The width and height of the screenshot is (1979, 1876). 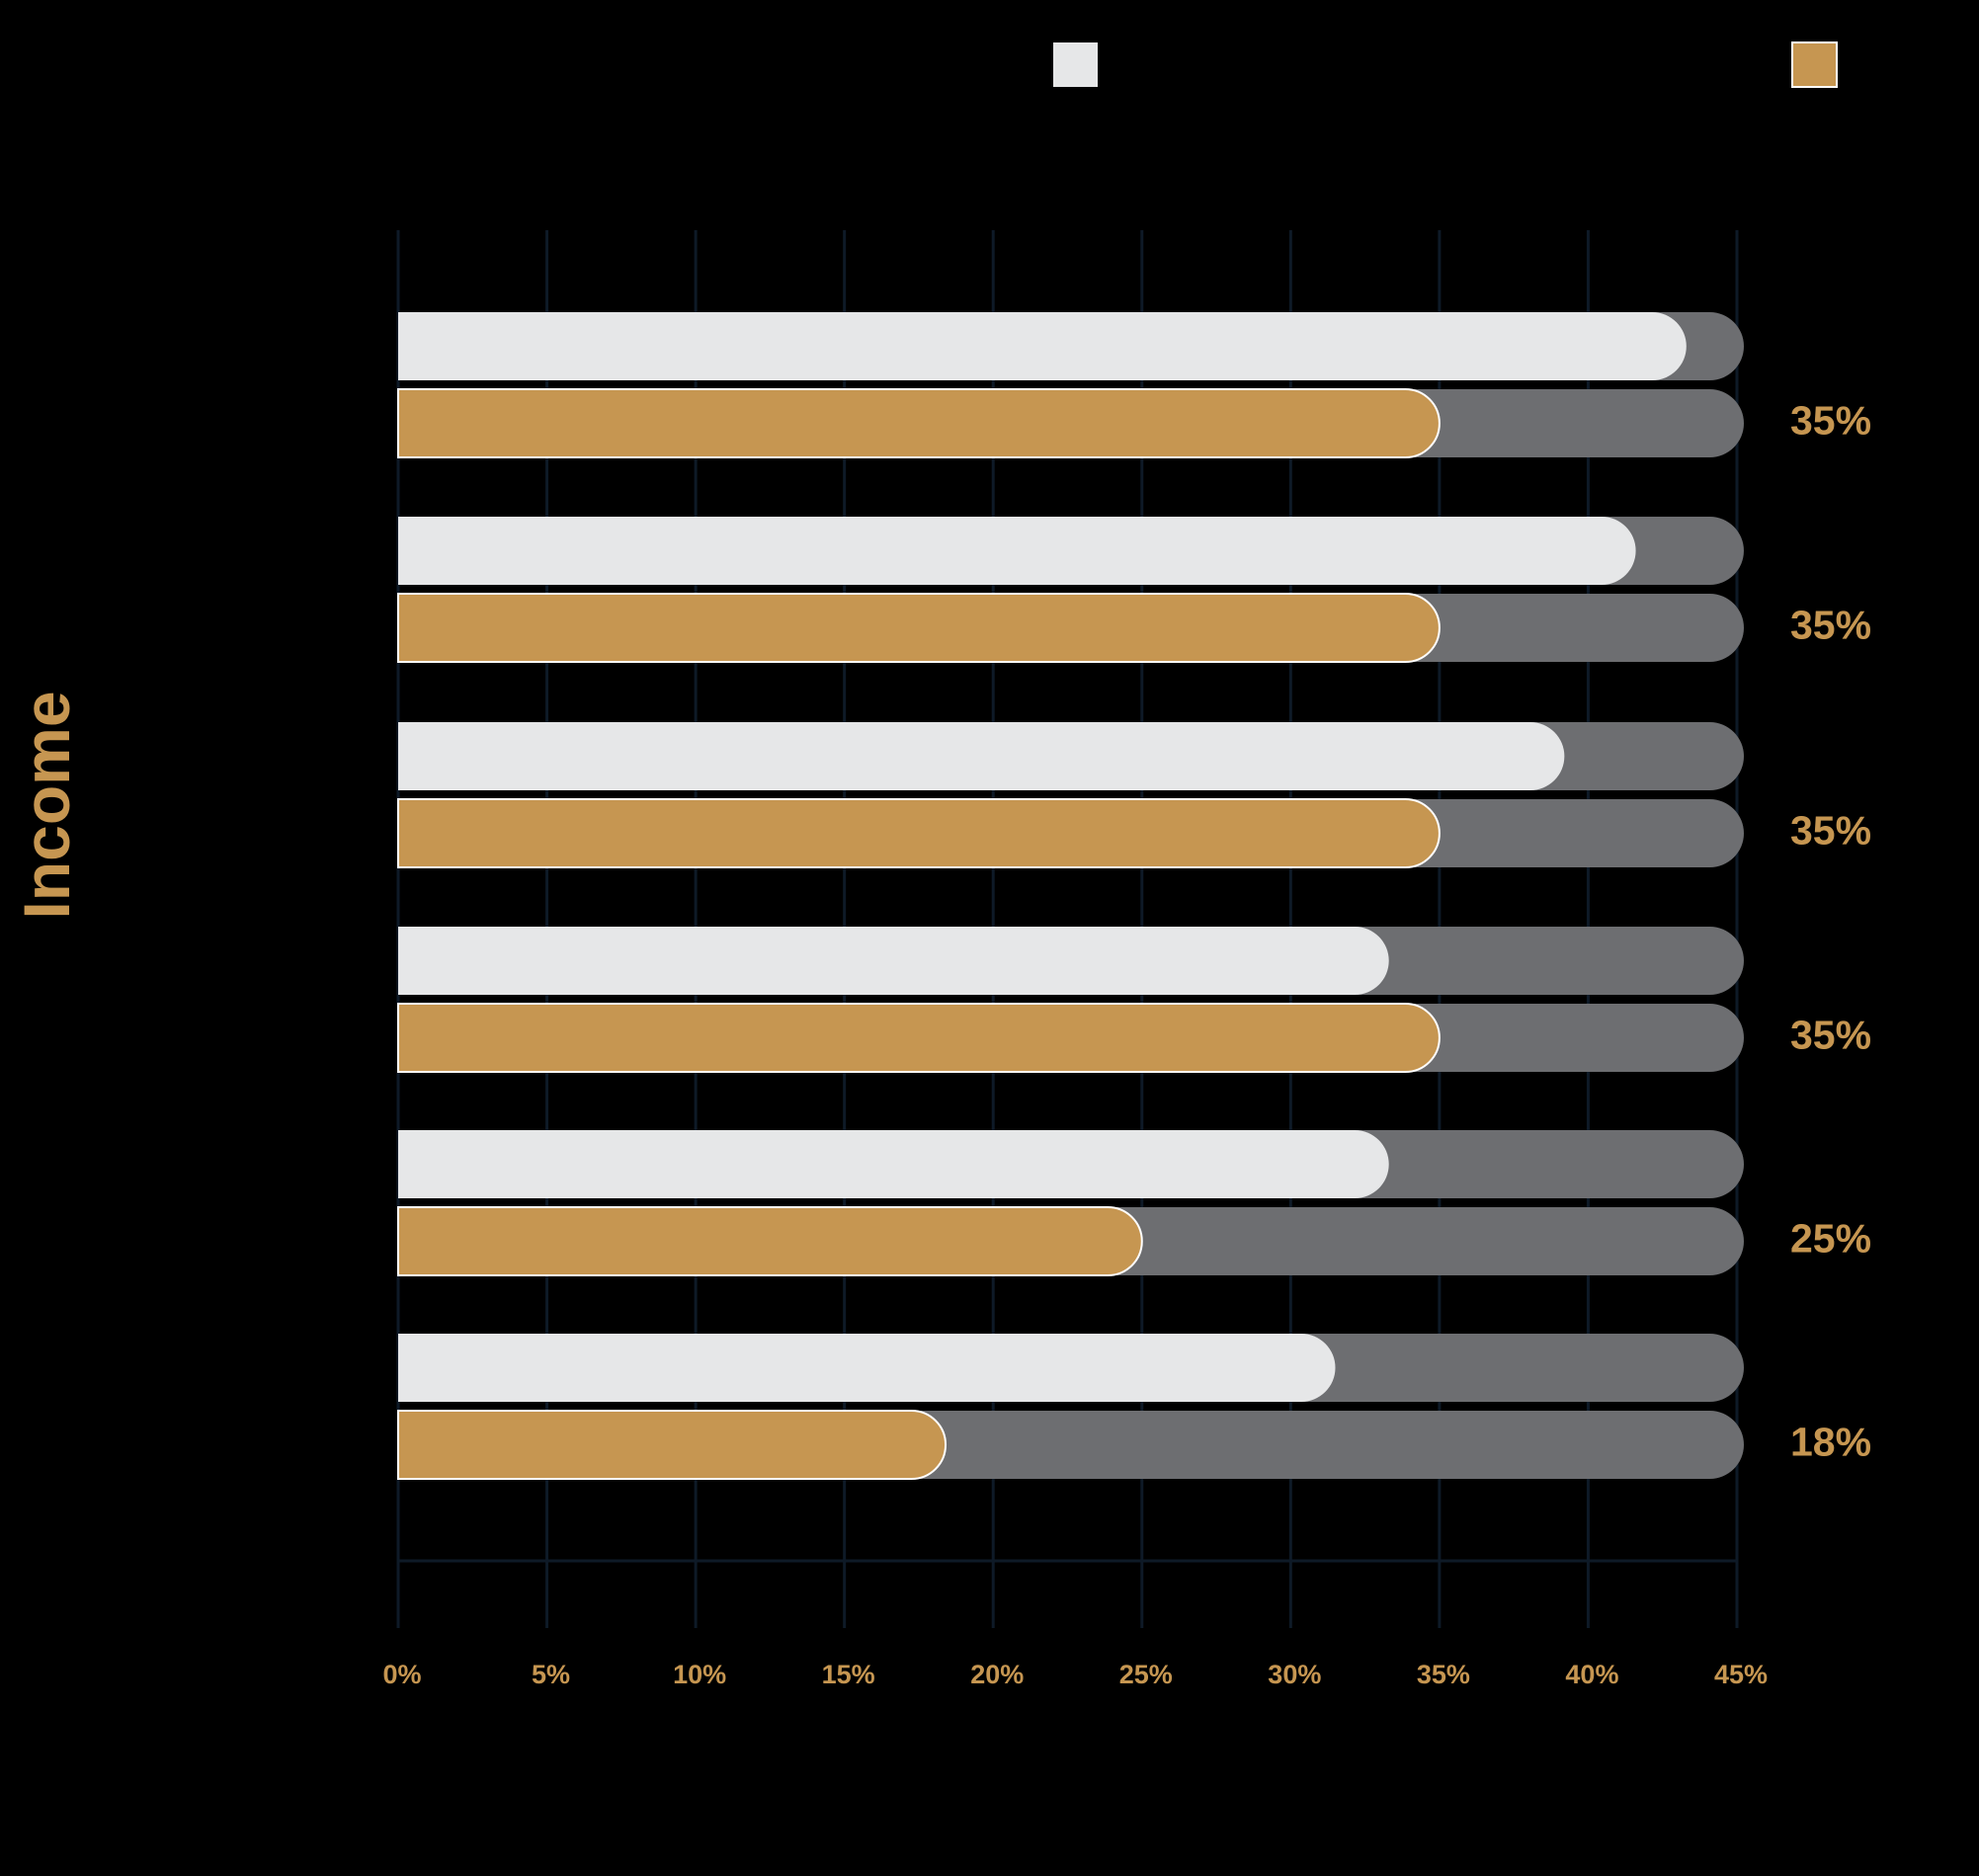 What do you see at coordinates (997, 1675) in the screenshot?
I see `x-tick-label: 20%` at bounding box center [997, 1675].